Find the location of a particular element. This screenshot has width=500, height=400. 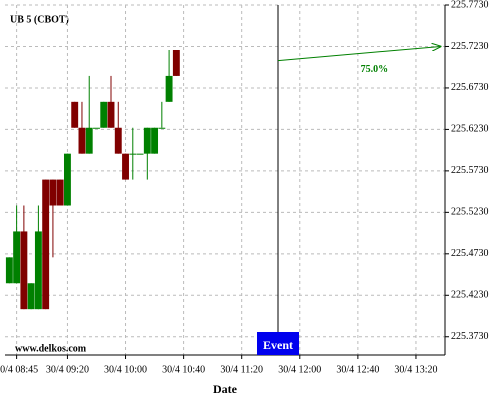

arrow-label: 75.0% is located at coordinates (375, 69).